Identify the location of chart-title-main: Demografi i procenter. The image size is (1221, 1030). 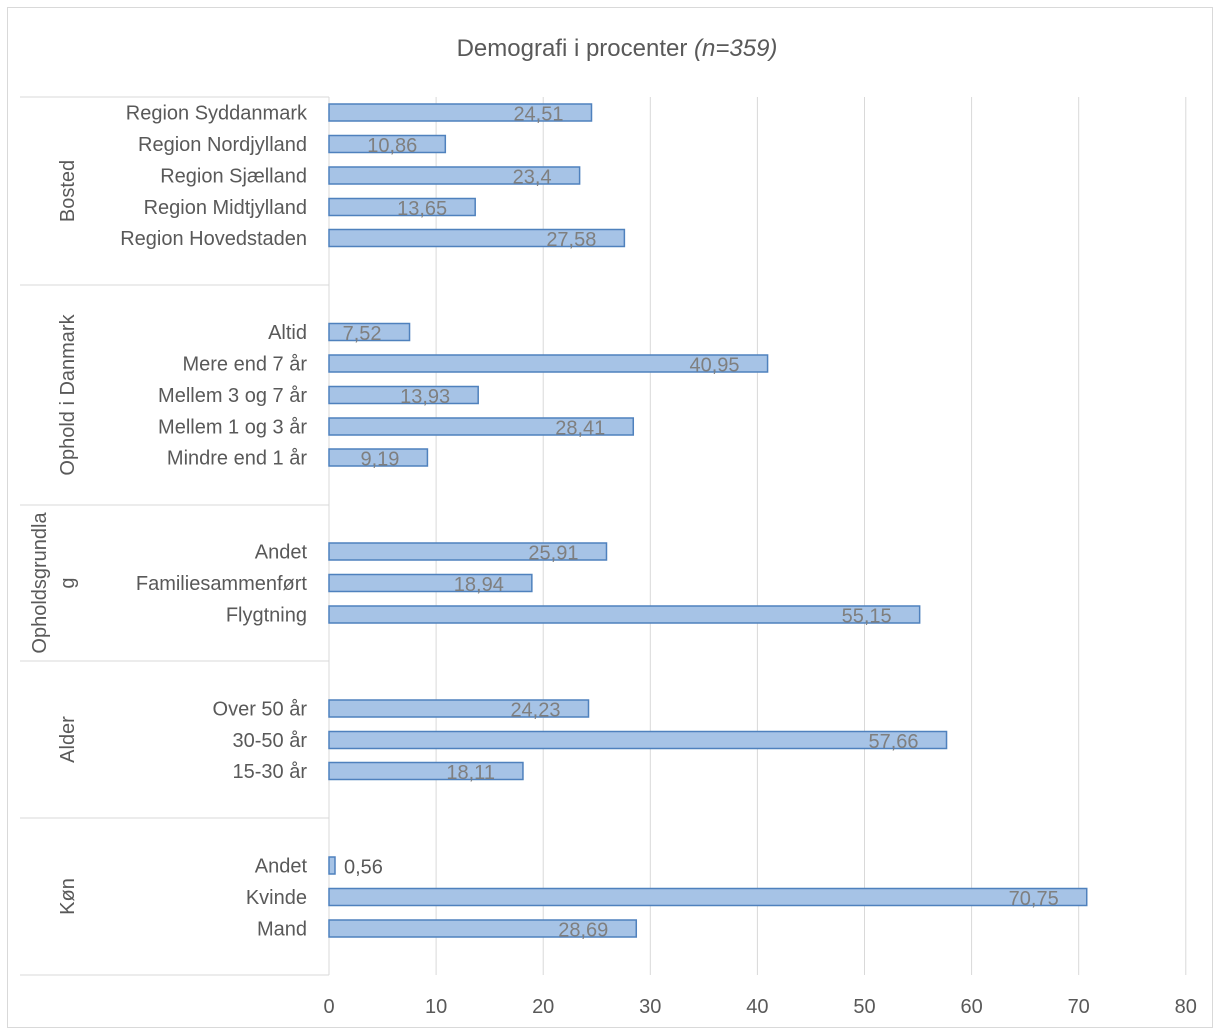
(575, 48).